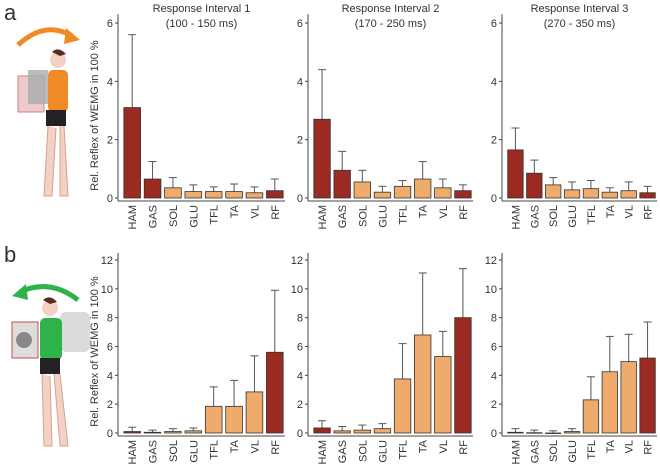 The width and height of the screenshot is (660, 472). I want to click on chart-title: Response Interval 3, so click(580, 9).